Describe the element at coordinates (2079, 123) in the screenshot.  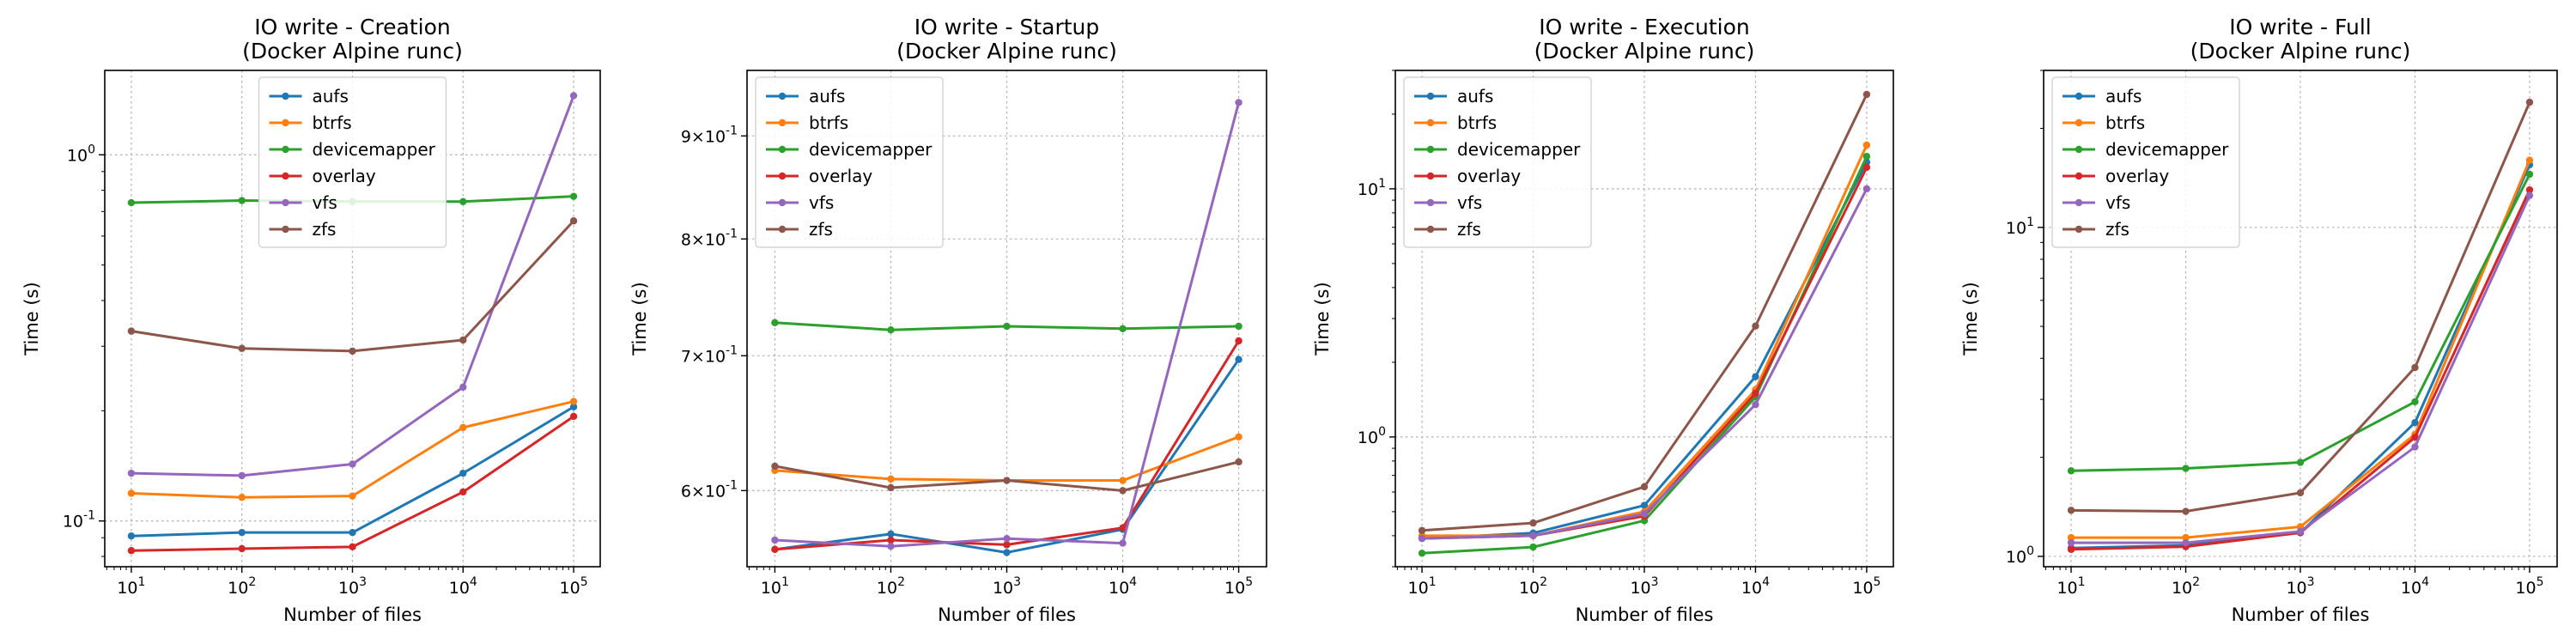
I see `legend-marker-btrfs` at that location.